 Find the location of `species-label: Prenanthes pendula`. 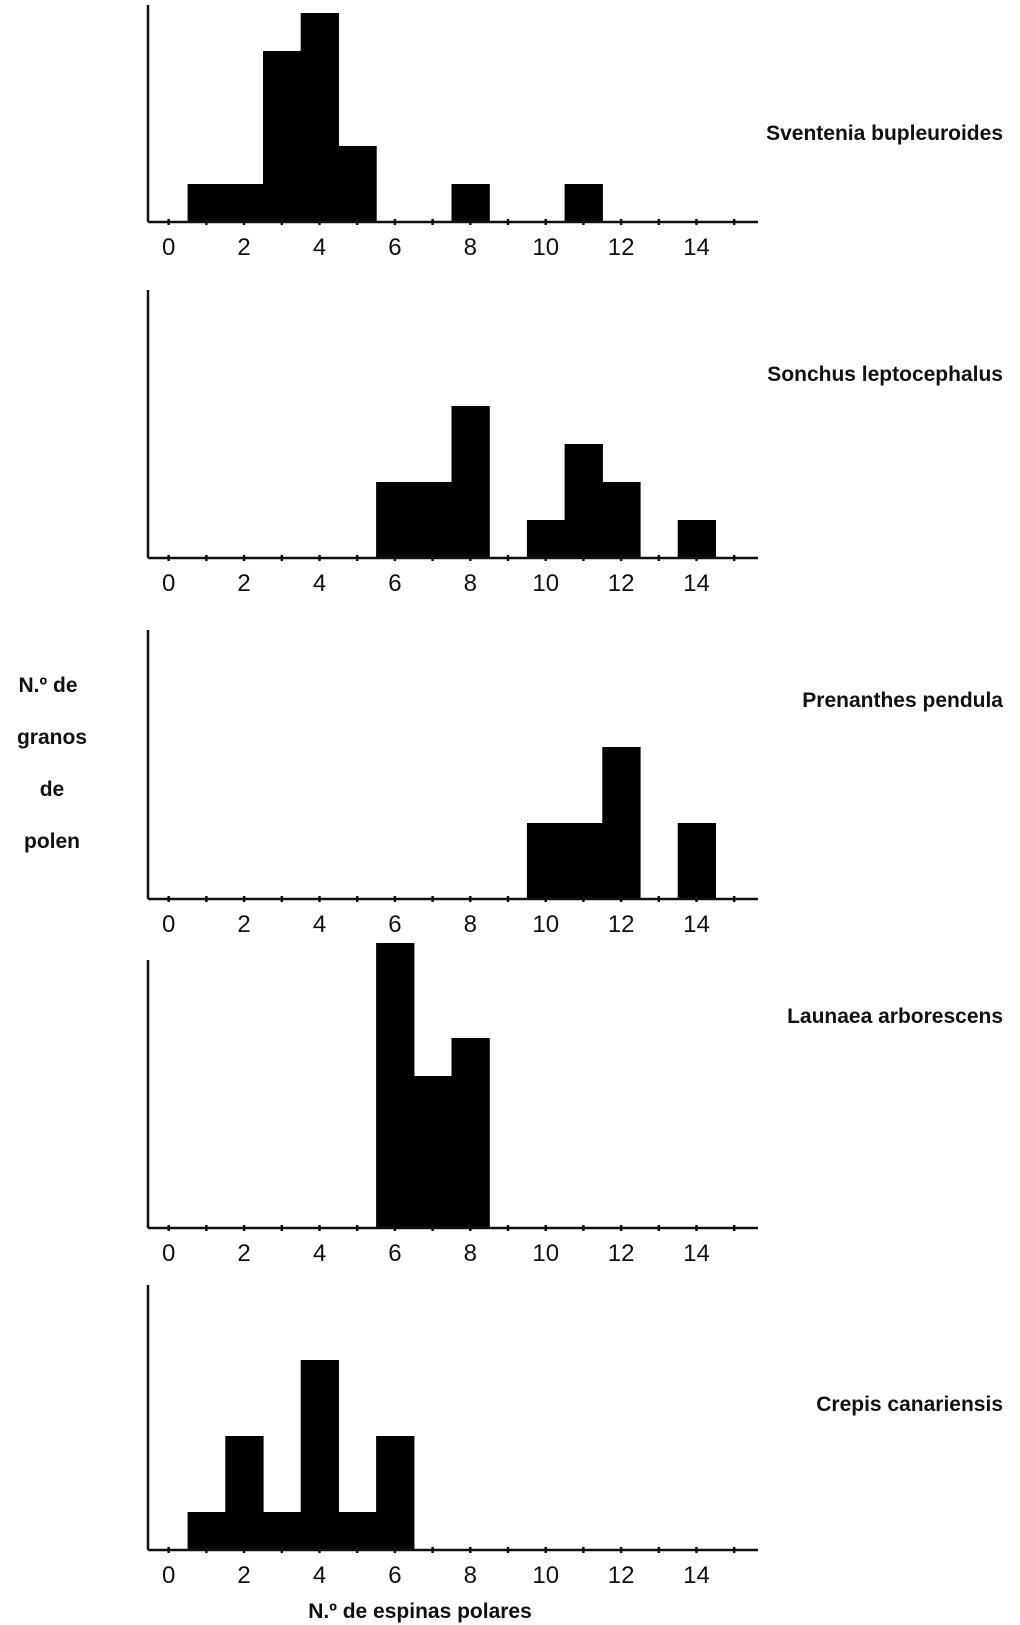

species-label: Prenanthes pendula is located at coordinates (902, 700).